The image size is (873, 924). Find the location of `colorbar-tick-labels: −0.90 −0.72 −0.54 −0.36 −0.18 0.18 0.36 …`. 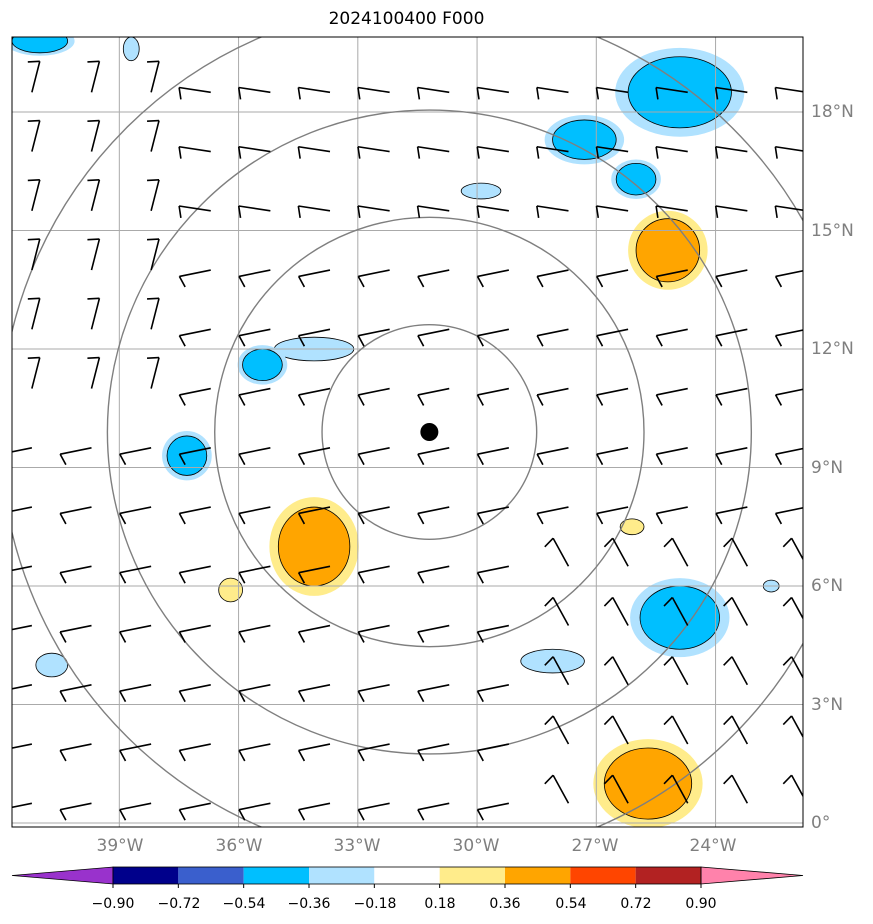

colorbar-tick-labels: −0.90 −0.72 −0.54 −0.36 −0.18 0.18 0.36 … is located at coordinates (404, 904).